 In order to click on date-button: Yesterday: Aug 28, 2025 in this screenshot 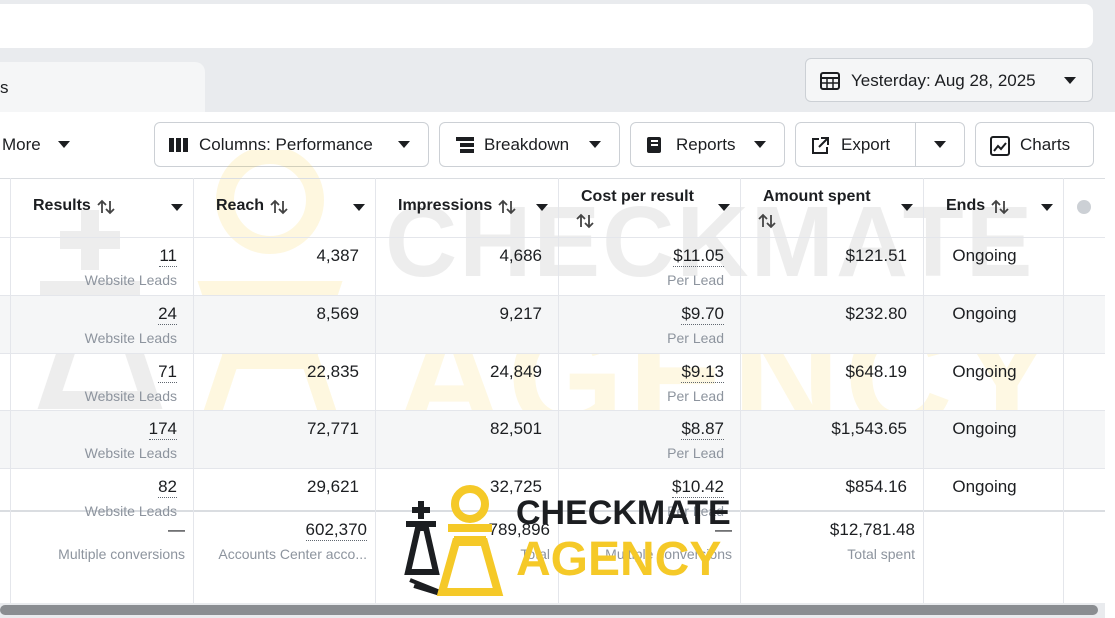, I will do `click(949, 80)`.